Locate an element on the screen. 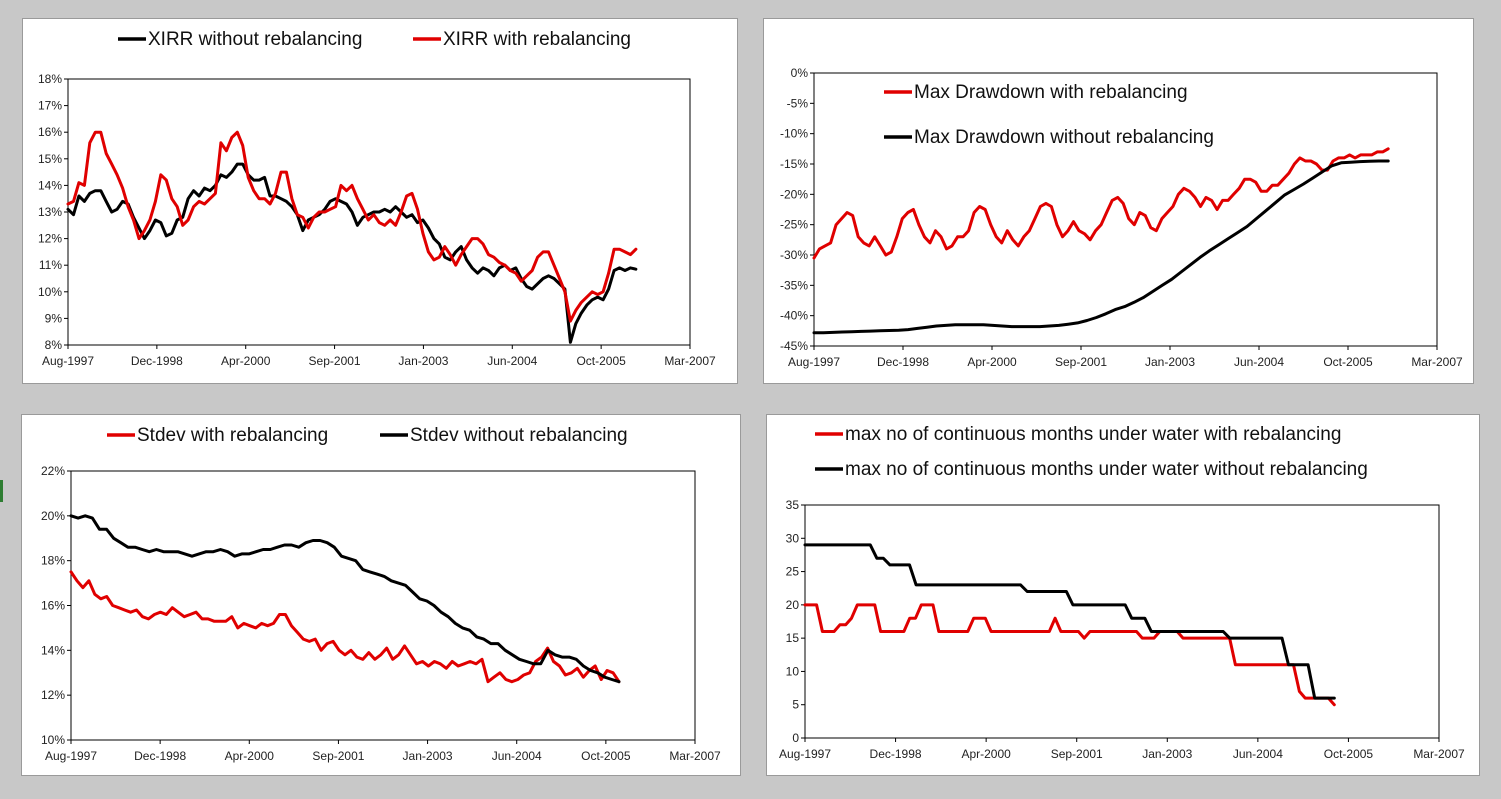 The image size is (1501, 799). legend-label: XIRR without rebalancing is located at coordinates (255, 39).